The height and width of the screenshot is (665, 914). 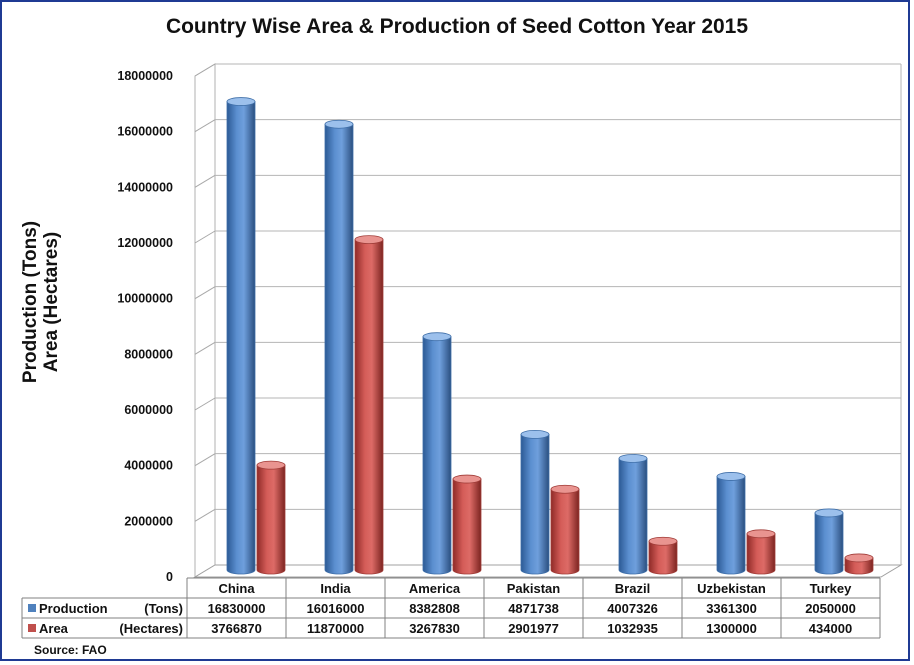 I want to click on data-table-cell: 3267830, so click(x=434, y=628).